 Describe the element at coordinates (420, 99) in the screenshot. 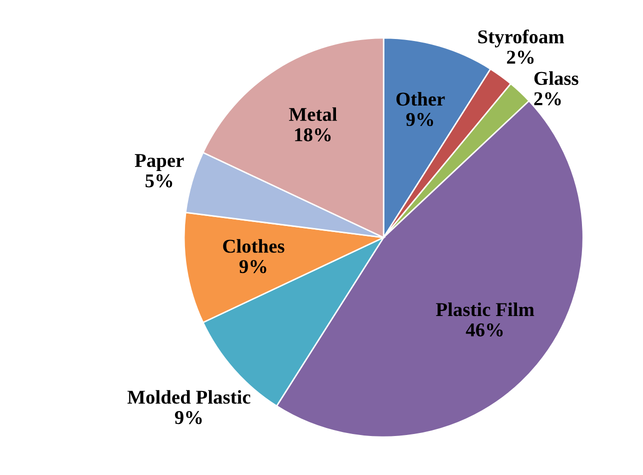

I see `slice-label: Other` at that location.